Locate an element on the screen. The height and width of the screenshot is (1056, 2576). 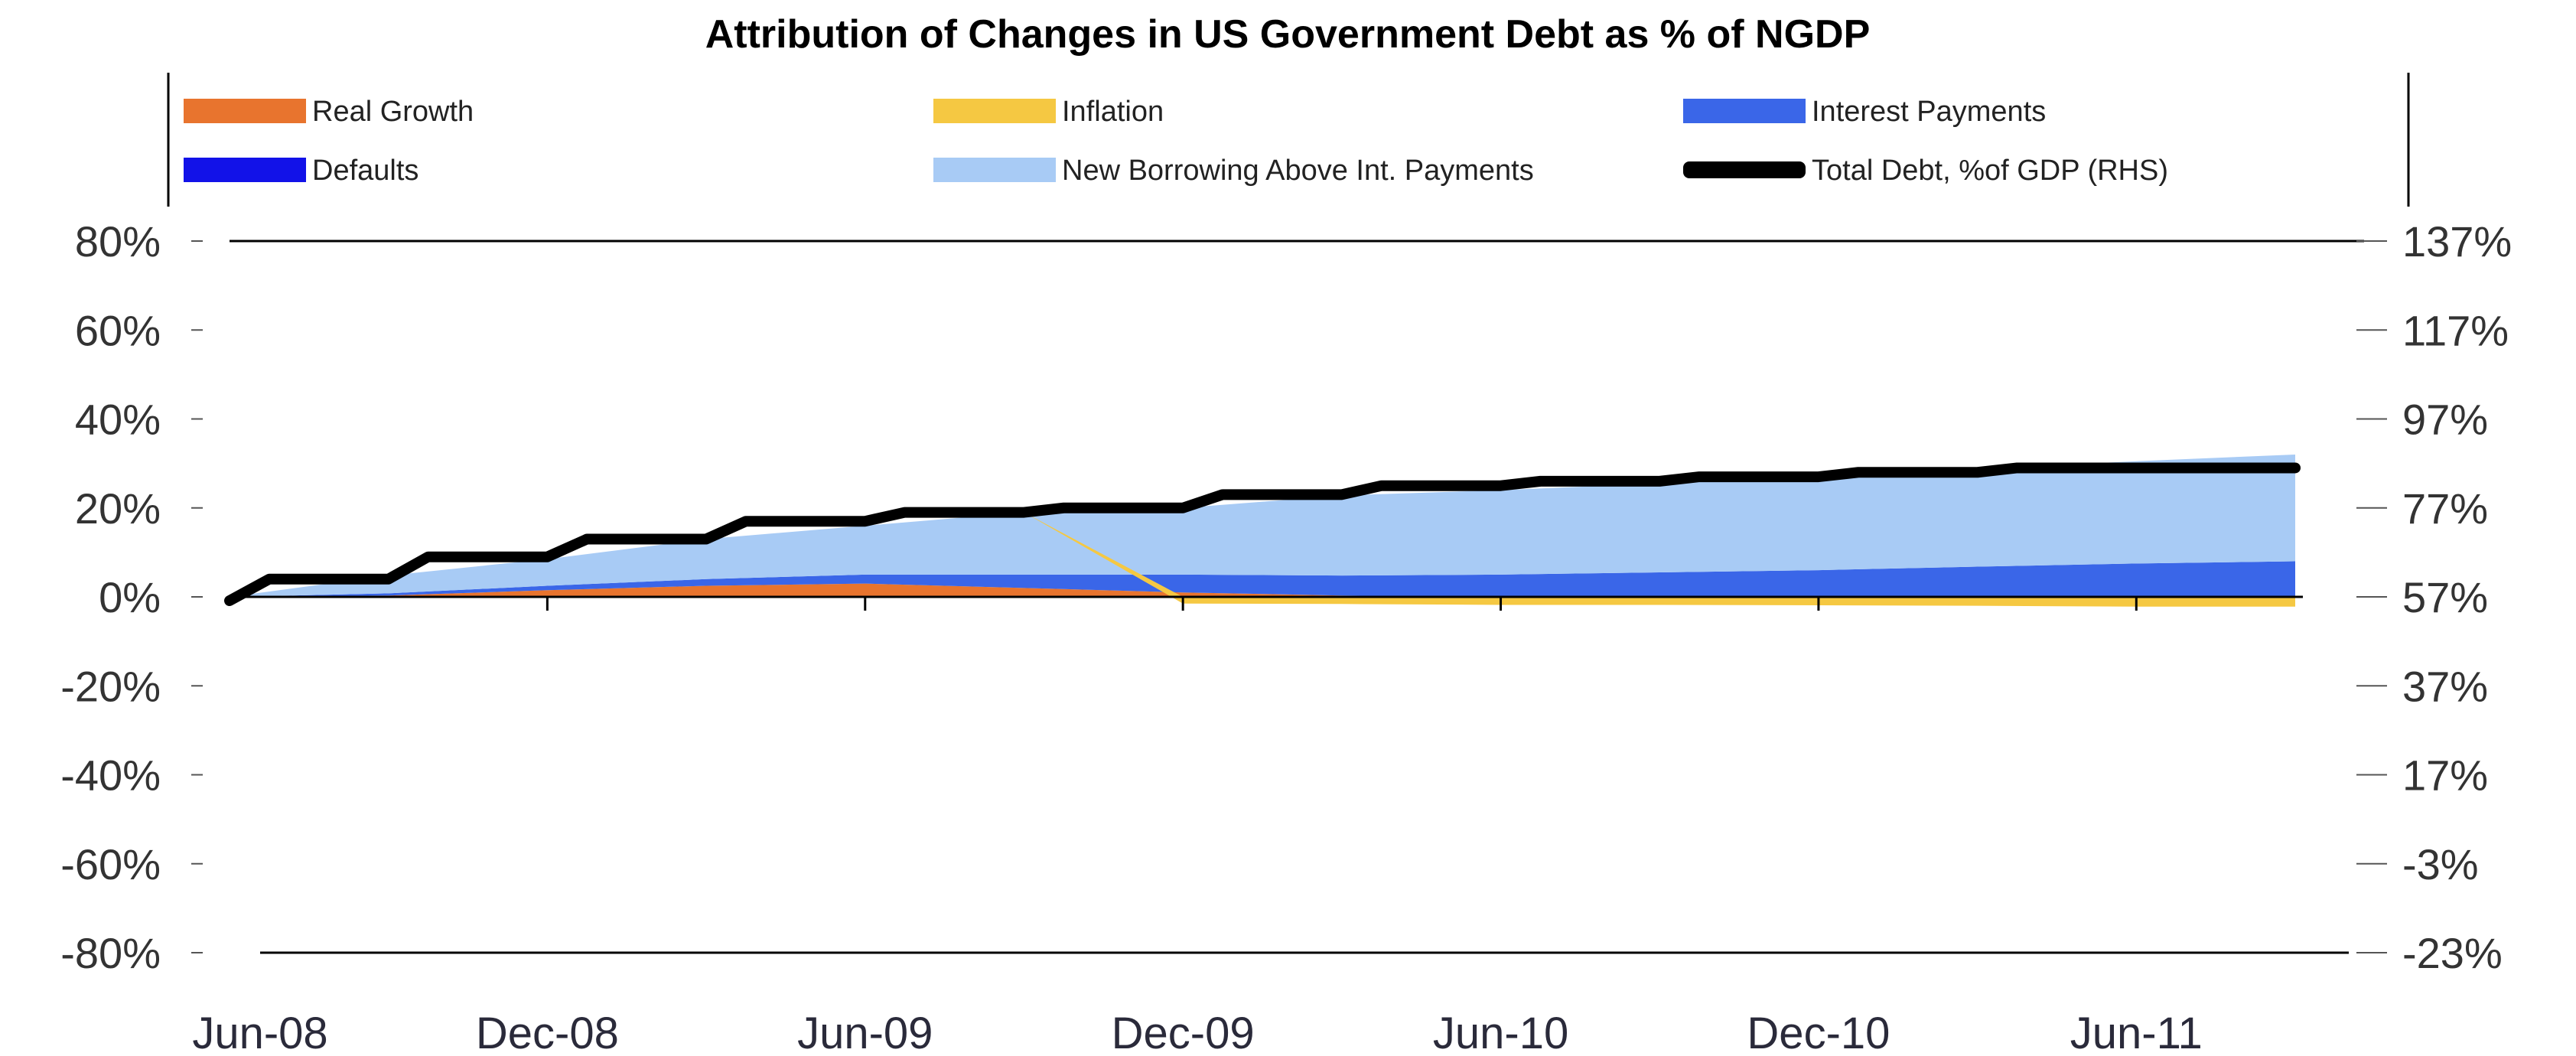
area-real-growth is located at coordinates (1262, 590).